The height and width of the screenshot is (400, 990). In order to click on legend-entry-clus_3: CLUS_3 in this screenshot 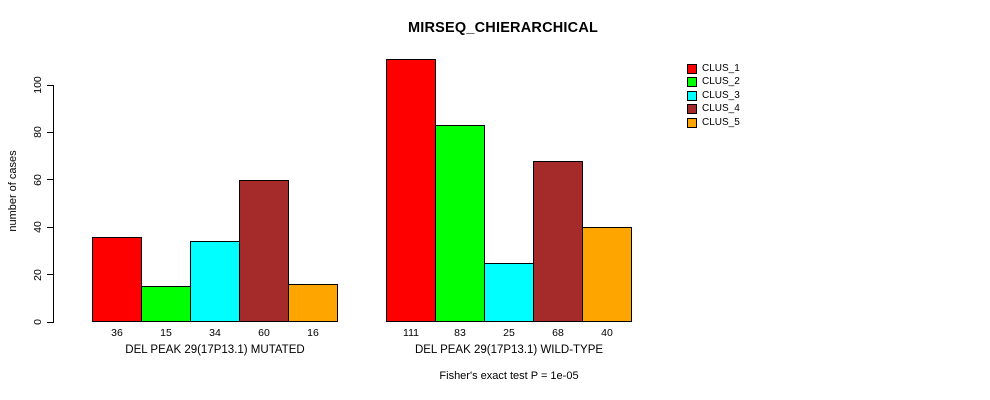, I will do `click(713, 96)`.